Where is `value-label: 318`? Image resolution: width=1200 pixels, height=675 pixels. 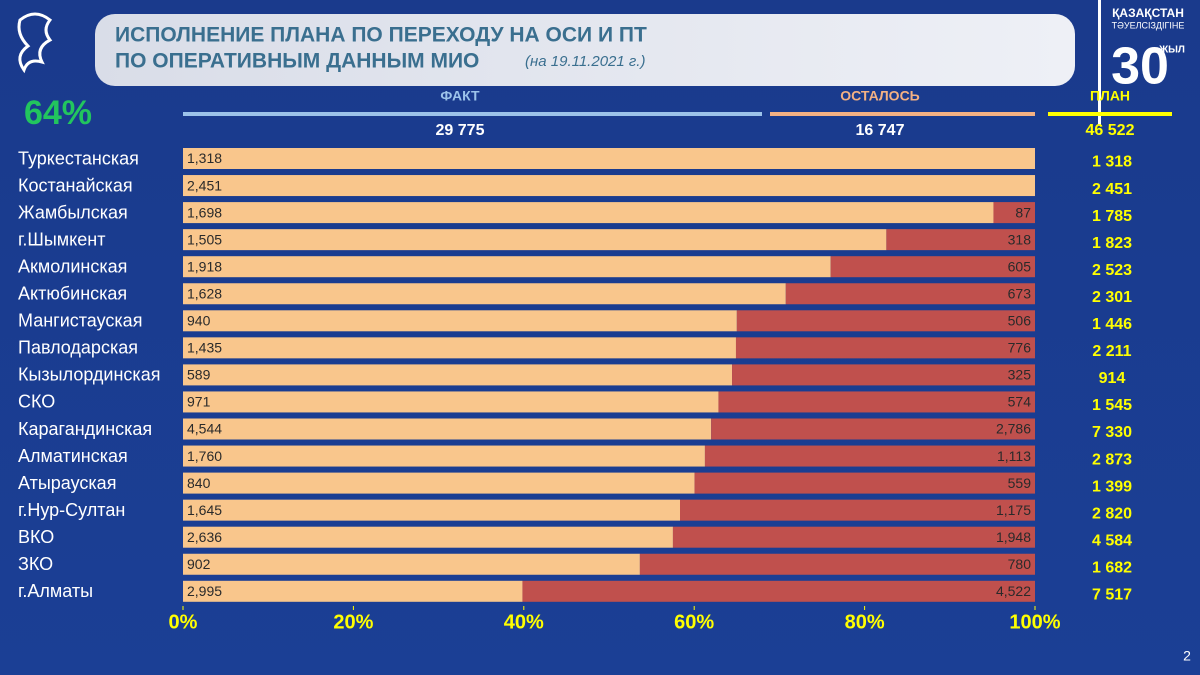
value-label: 318 is located at coordinates (1020, 239).